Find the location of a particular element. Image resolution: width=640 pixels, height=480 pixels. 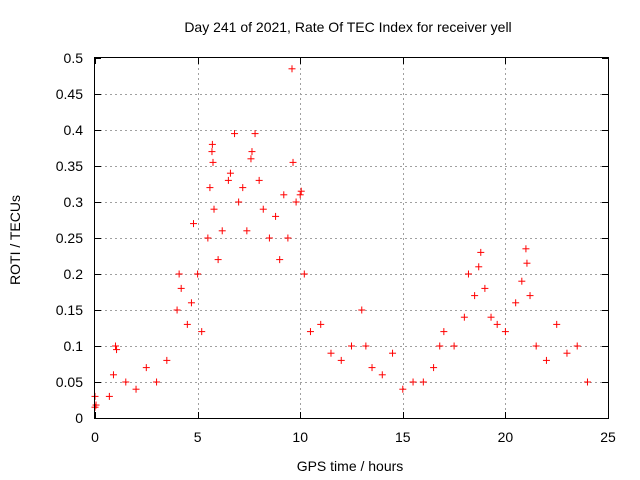

x-tick-label: 5 is located at coordinates (198, 437).